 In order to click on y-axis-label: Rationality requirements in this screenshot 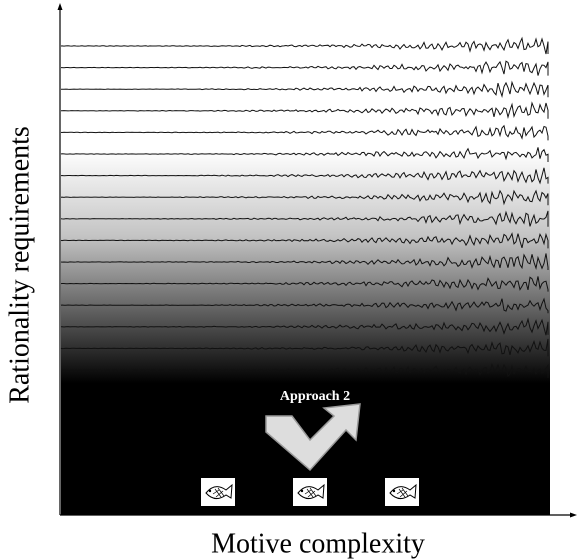, I will do `click(19, 265)`.